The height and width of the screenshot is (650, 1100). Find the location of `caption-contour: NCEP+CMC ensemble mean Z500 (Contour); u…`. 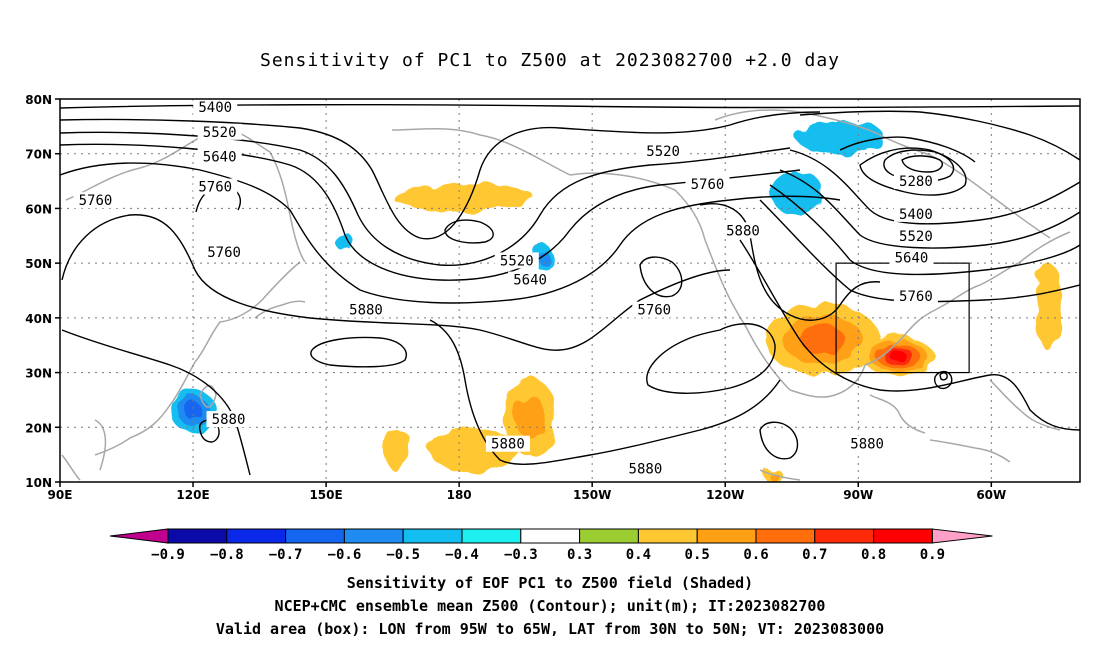

caption-contour: NCEP+CMC ensemble mean Z500 (Contour); u… is located at coordinates (550, 606).